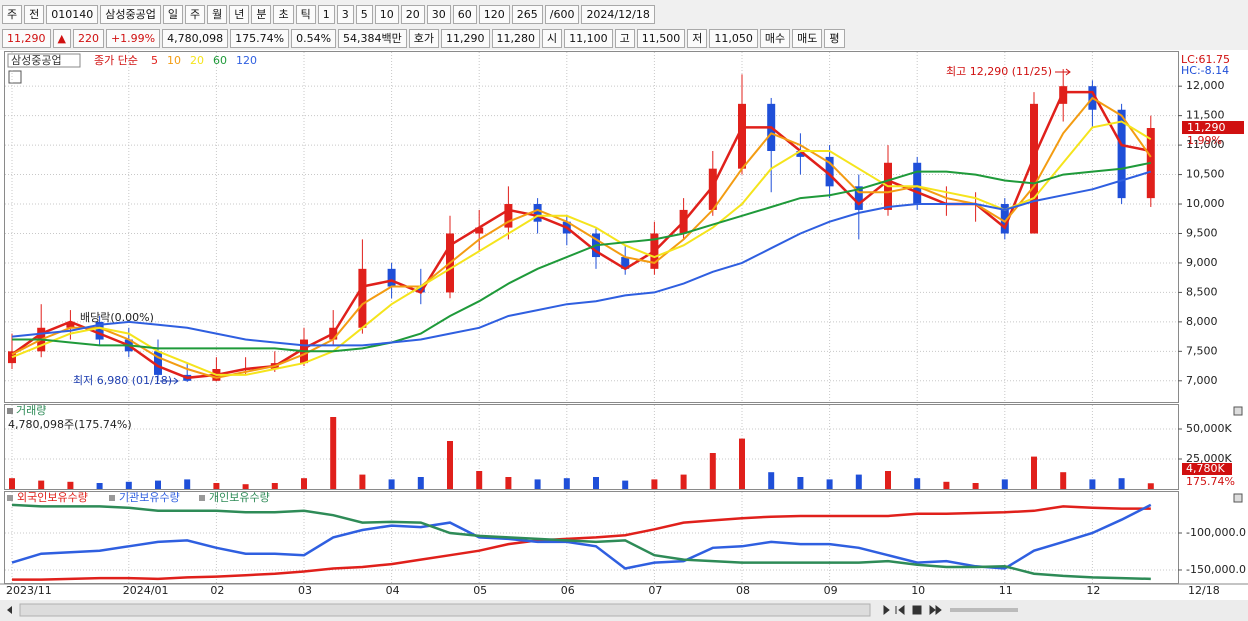 The height and width of the screenshot is (621, 1248). I want to click on toolbar-item: 30, so click(438, 14).